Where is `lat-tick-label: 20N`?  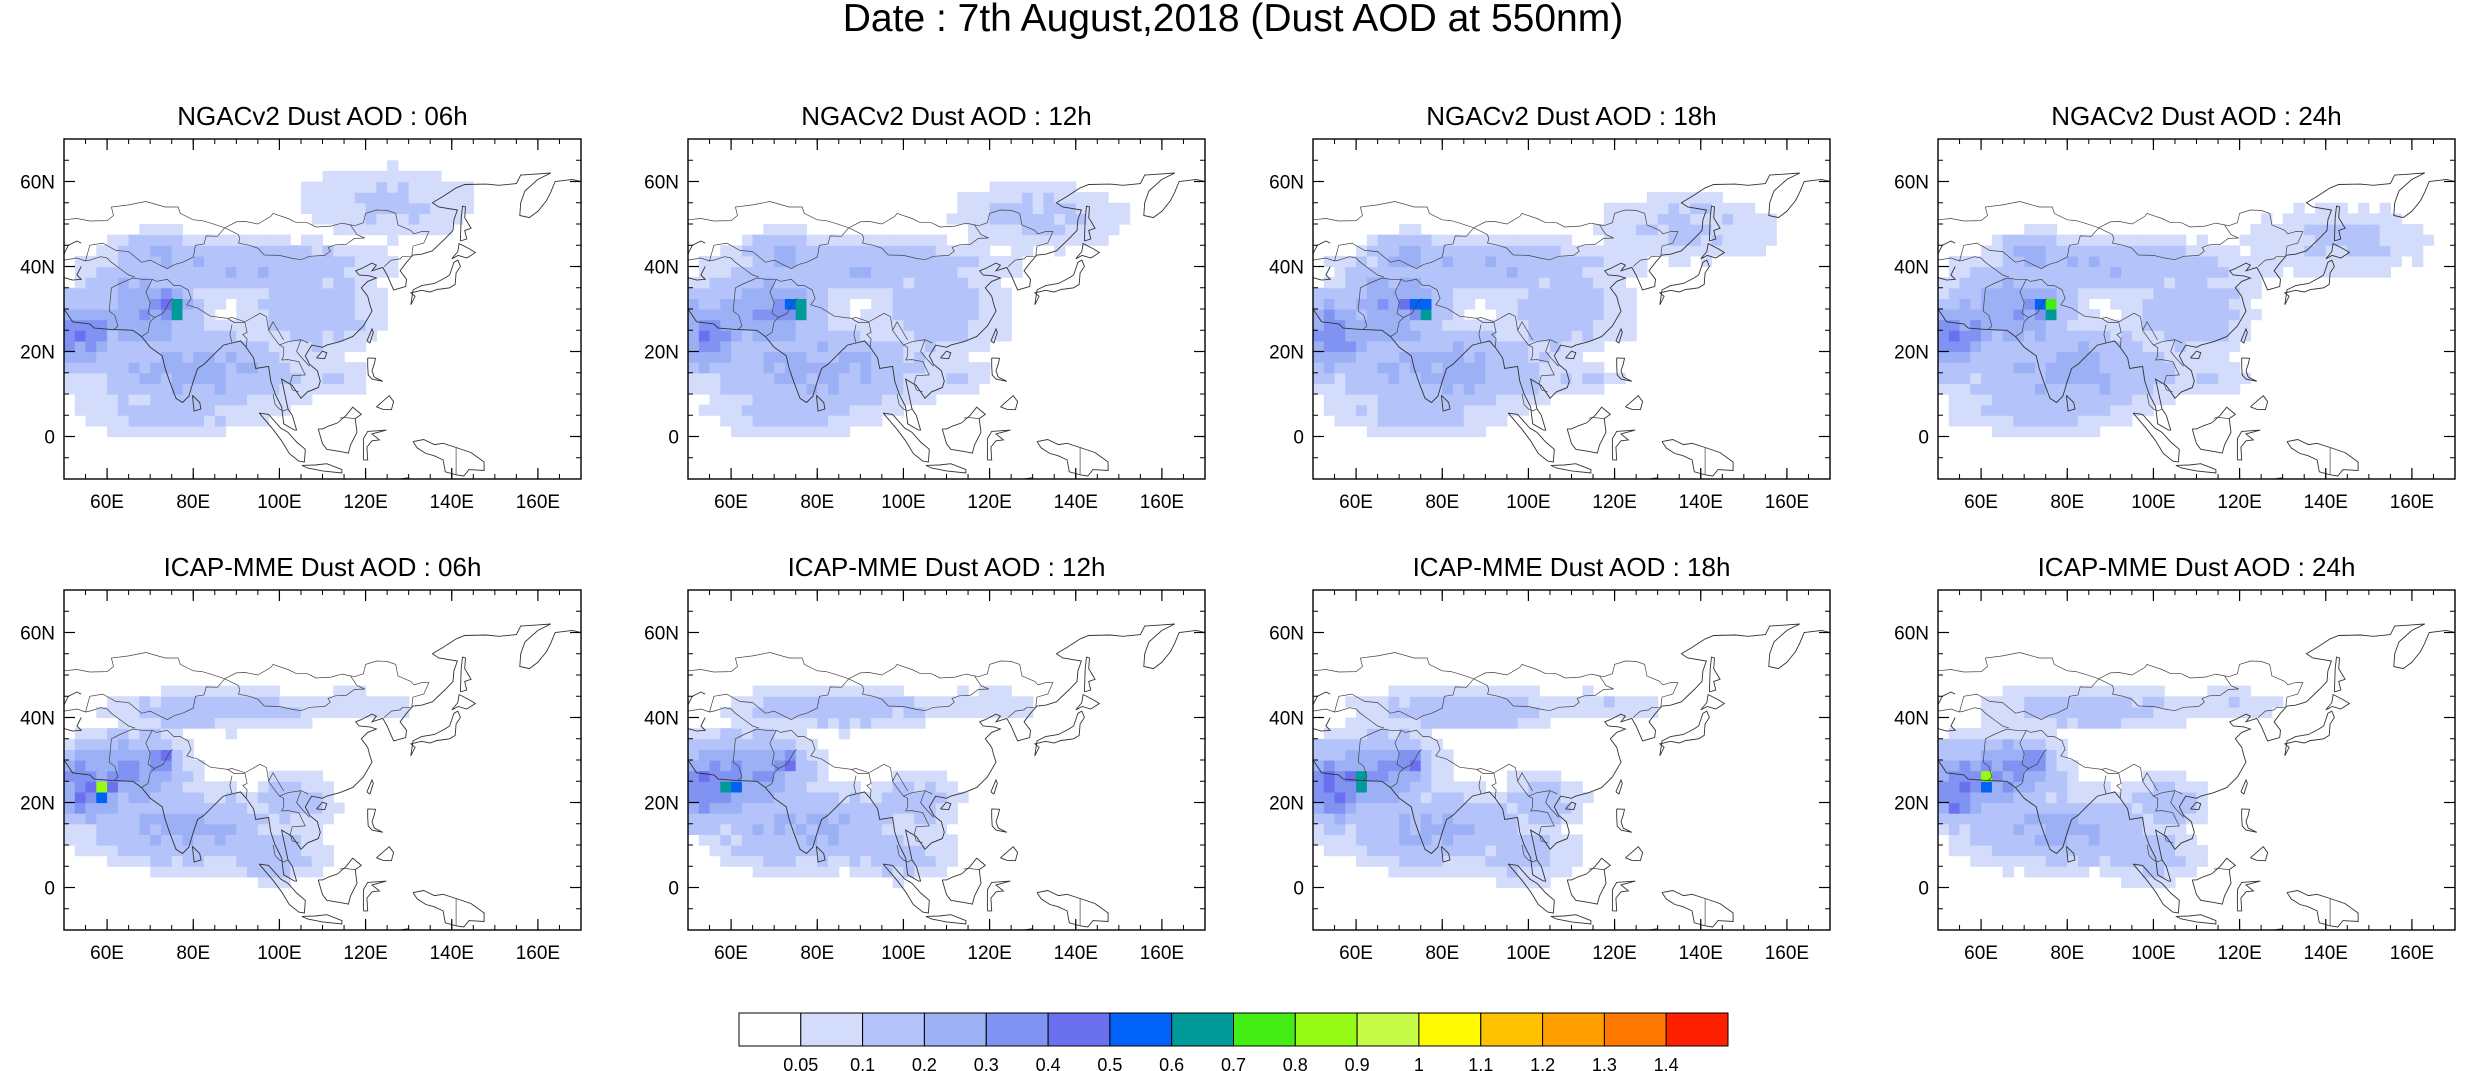
lat-tick-label: 20N is located at coordinates (37, 804).